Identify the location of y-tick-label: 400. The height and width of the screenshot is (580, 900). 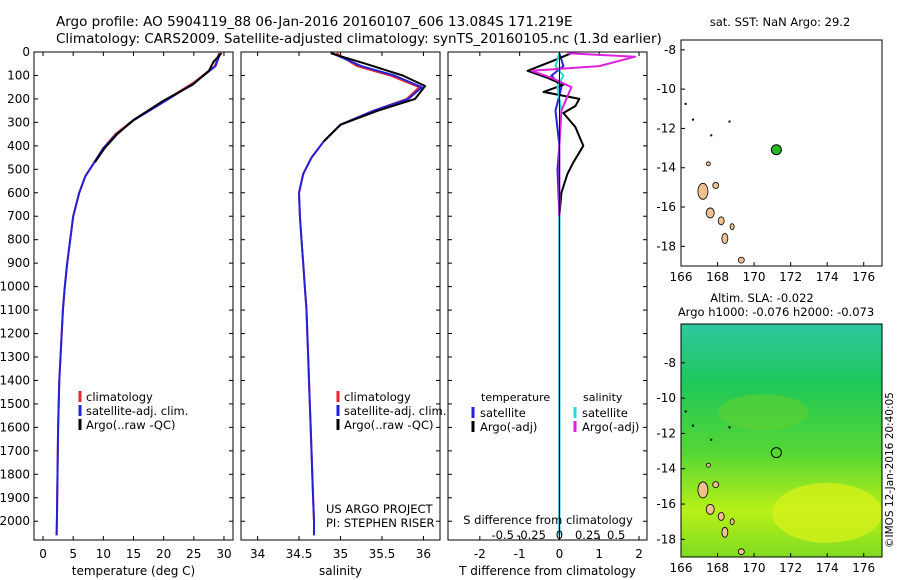
(18, 146).